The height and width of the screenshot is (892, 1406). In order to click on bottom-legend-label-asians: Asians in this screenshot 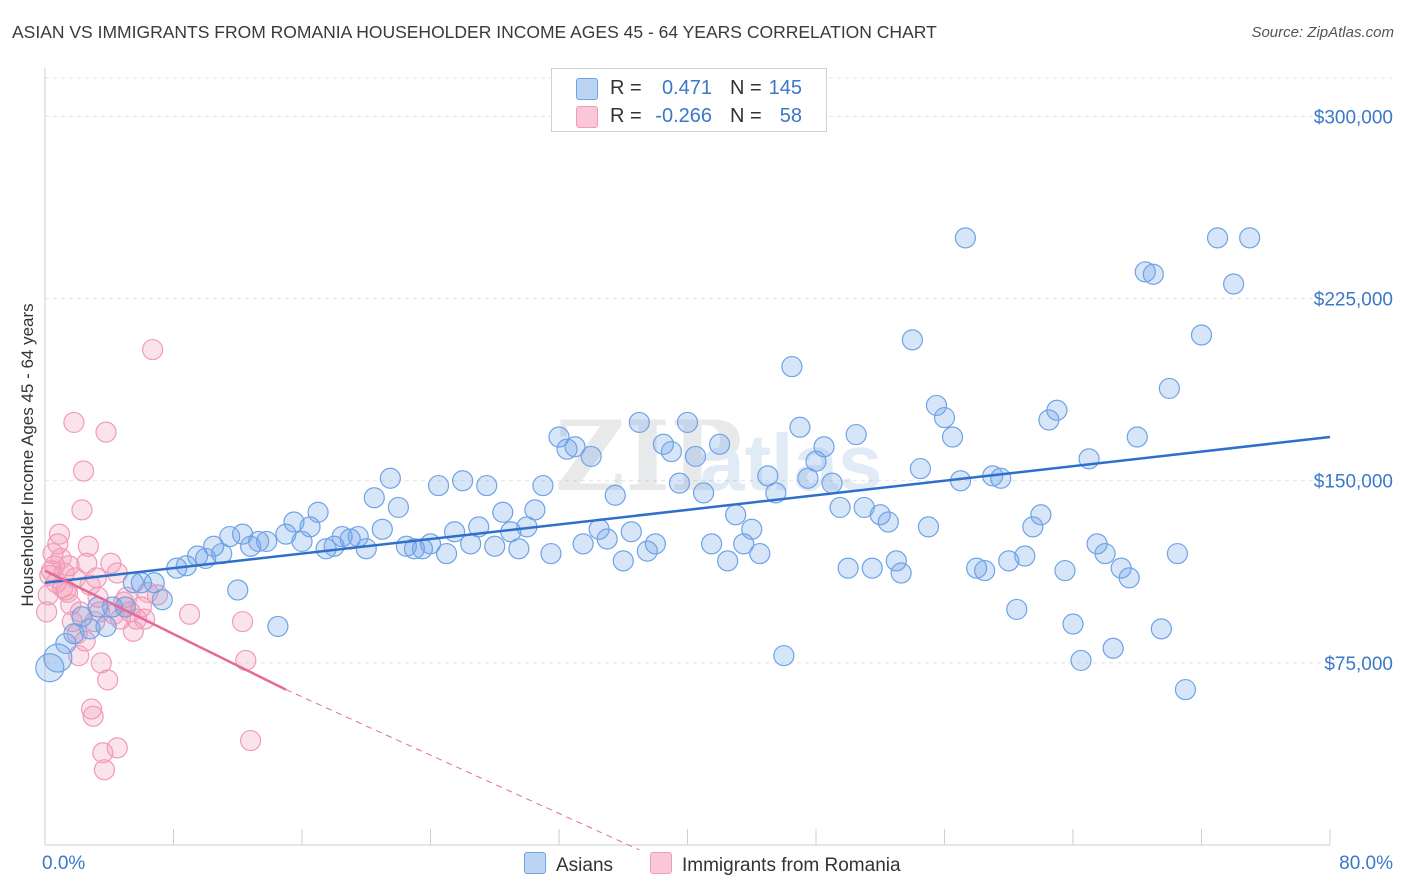, I will do `click(585, 865)`.